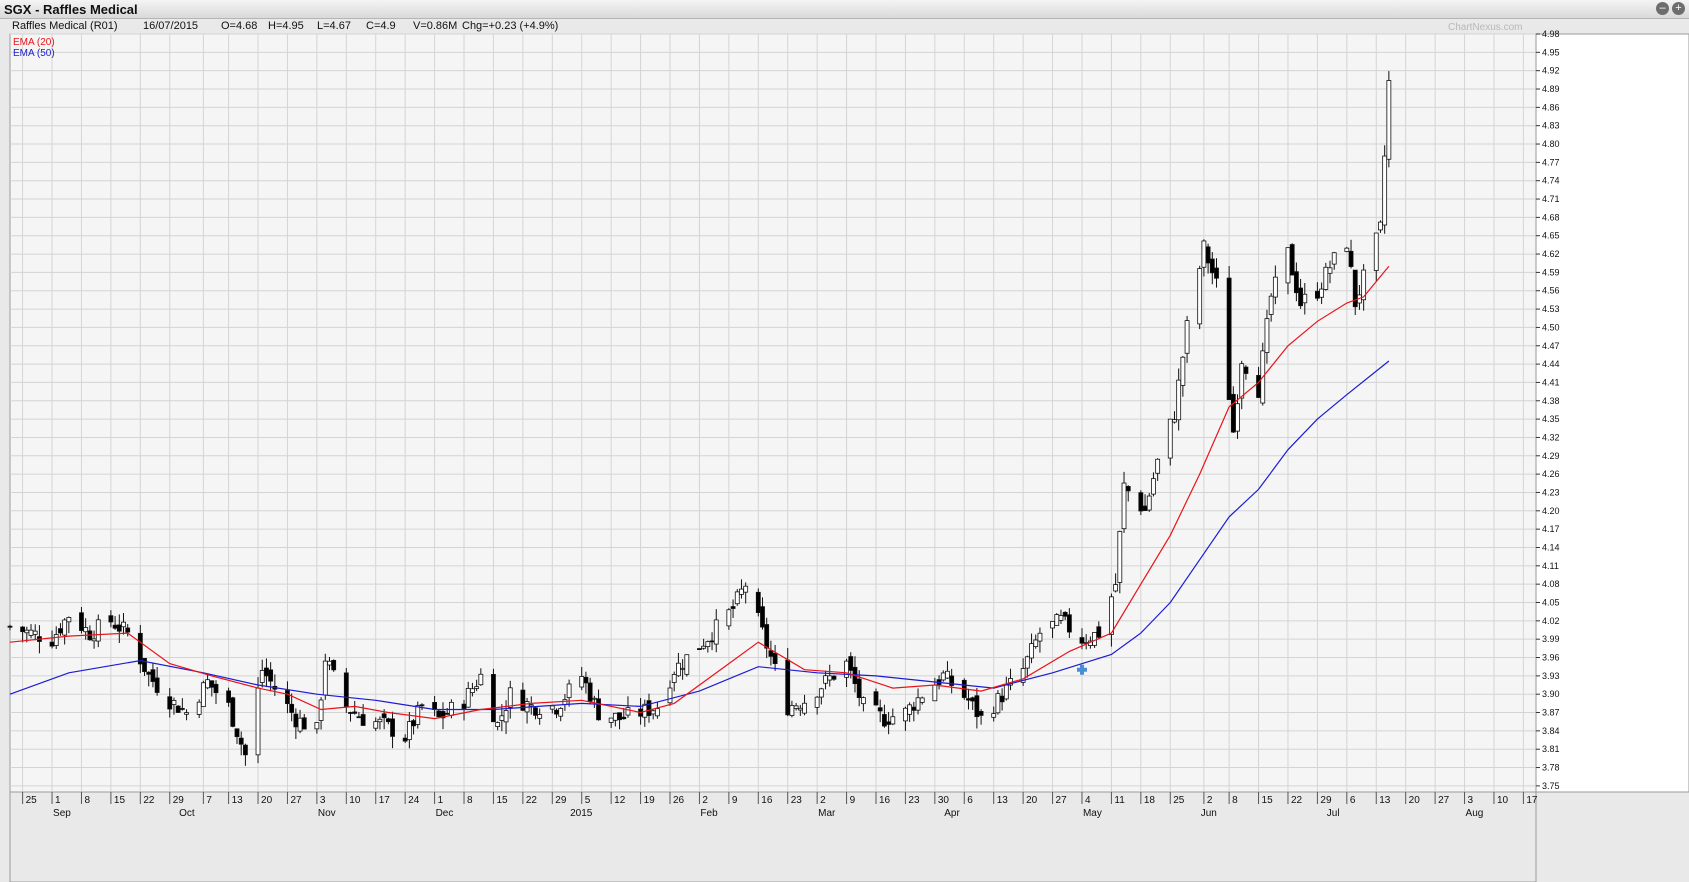  Describe the element at coordinates (323, 800) in the screenshot. I see `x-tick-label: 3` at that location.